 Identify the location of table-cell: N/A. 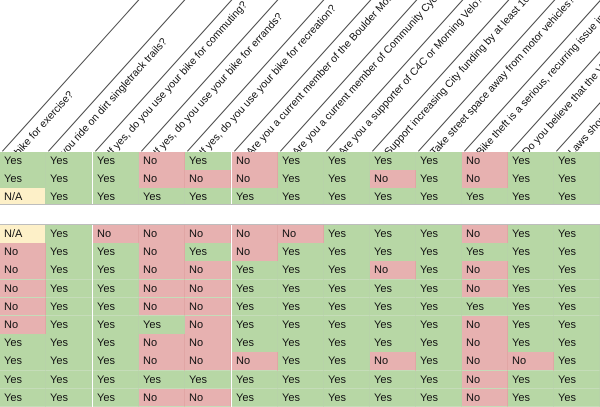
(23, 234).